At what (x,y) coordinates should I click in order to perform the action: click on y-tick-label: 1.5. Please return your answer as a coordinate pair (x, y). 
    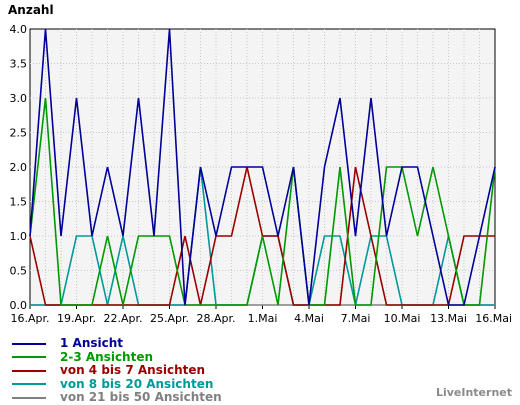
    Looking at the image, I should click on (19, 202).